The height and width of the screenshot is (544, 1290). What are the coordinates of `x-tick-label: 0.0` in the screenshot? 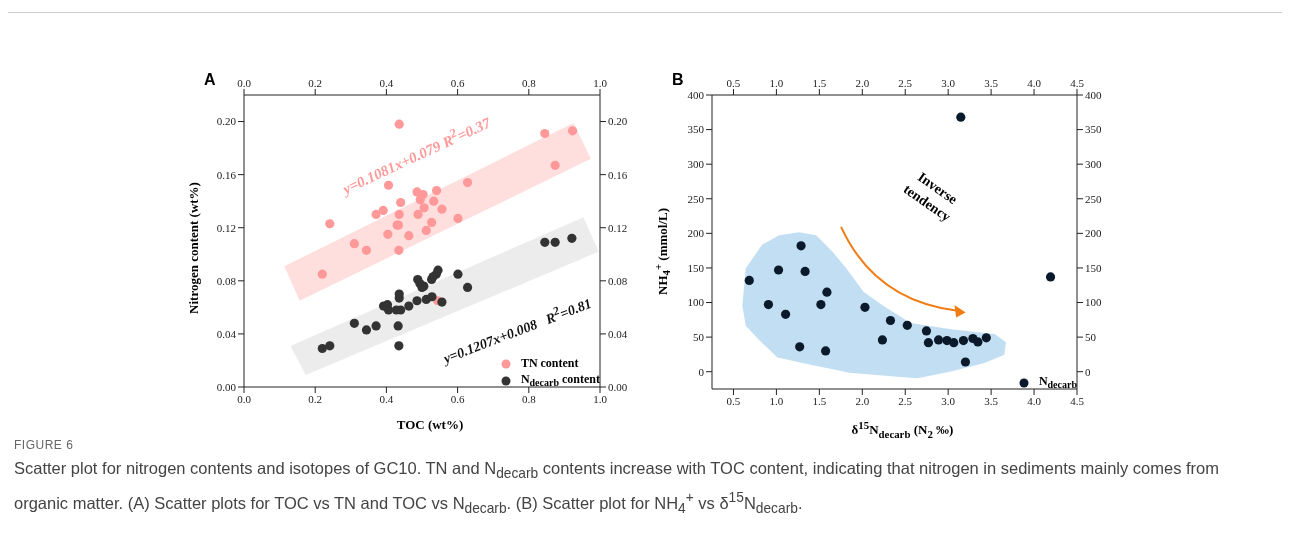 It's located at (244, 398).